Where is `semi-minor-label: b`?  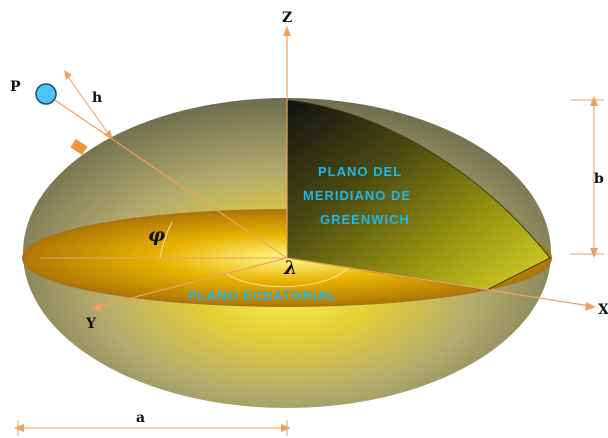
semi-minor-label: b is located at coordinates (599, 179).